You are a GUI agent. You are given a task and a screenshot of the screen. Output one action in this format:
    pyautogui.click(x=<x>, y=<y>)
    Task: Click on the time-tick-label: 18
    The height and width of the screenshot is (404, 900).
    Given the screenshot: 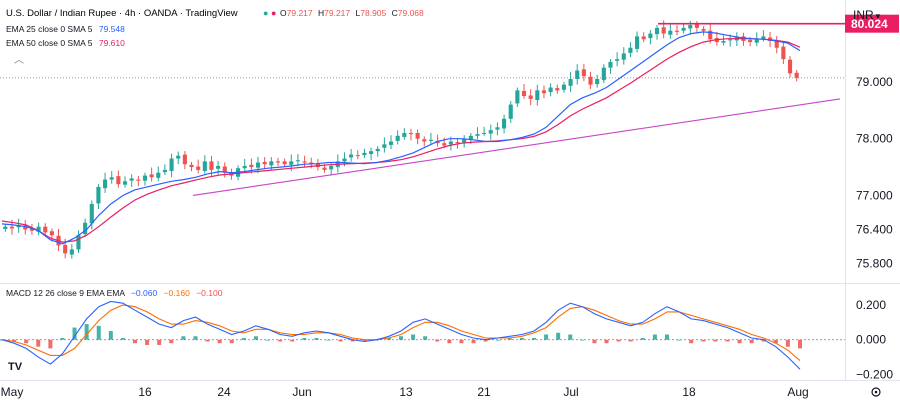 What is the action you would take?
    pyautogui.click(x=689, y=392)
    